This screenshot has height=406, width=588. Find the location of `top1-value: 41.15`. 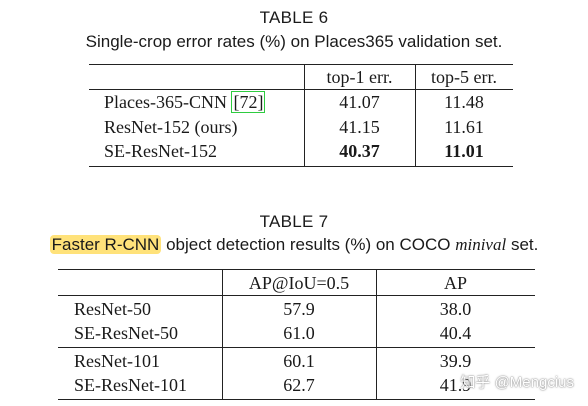

top1-value: 41.15 is located at coordinates (359, 127).